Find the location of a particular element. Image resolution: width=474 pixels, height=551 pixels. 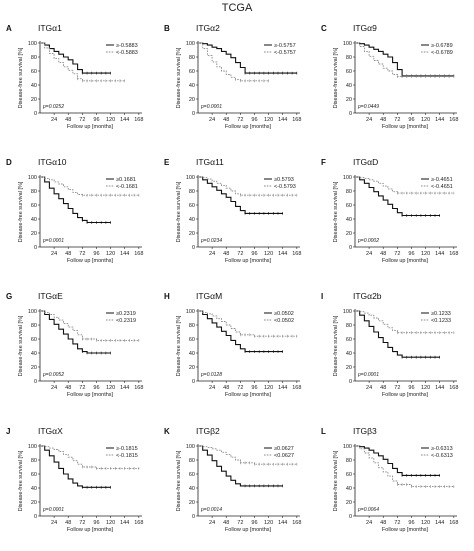

panel-b-x-tick-label: 144 is located at coordinates (282, 120).